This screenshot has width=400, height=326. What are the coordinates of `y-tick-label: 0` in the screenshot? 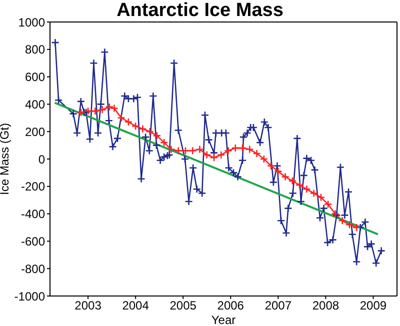 It's located at (42, 159).